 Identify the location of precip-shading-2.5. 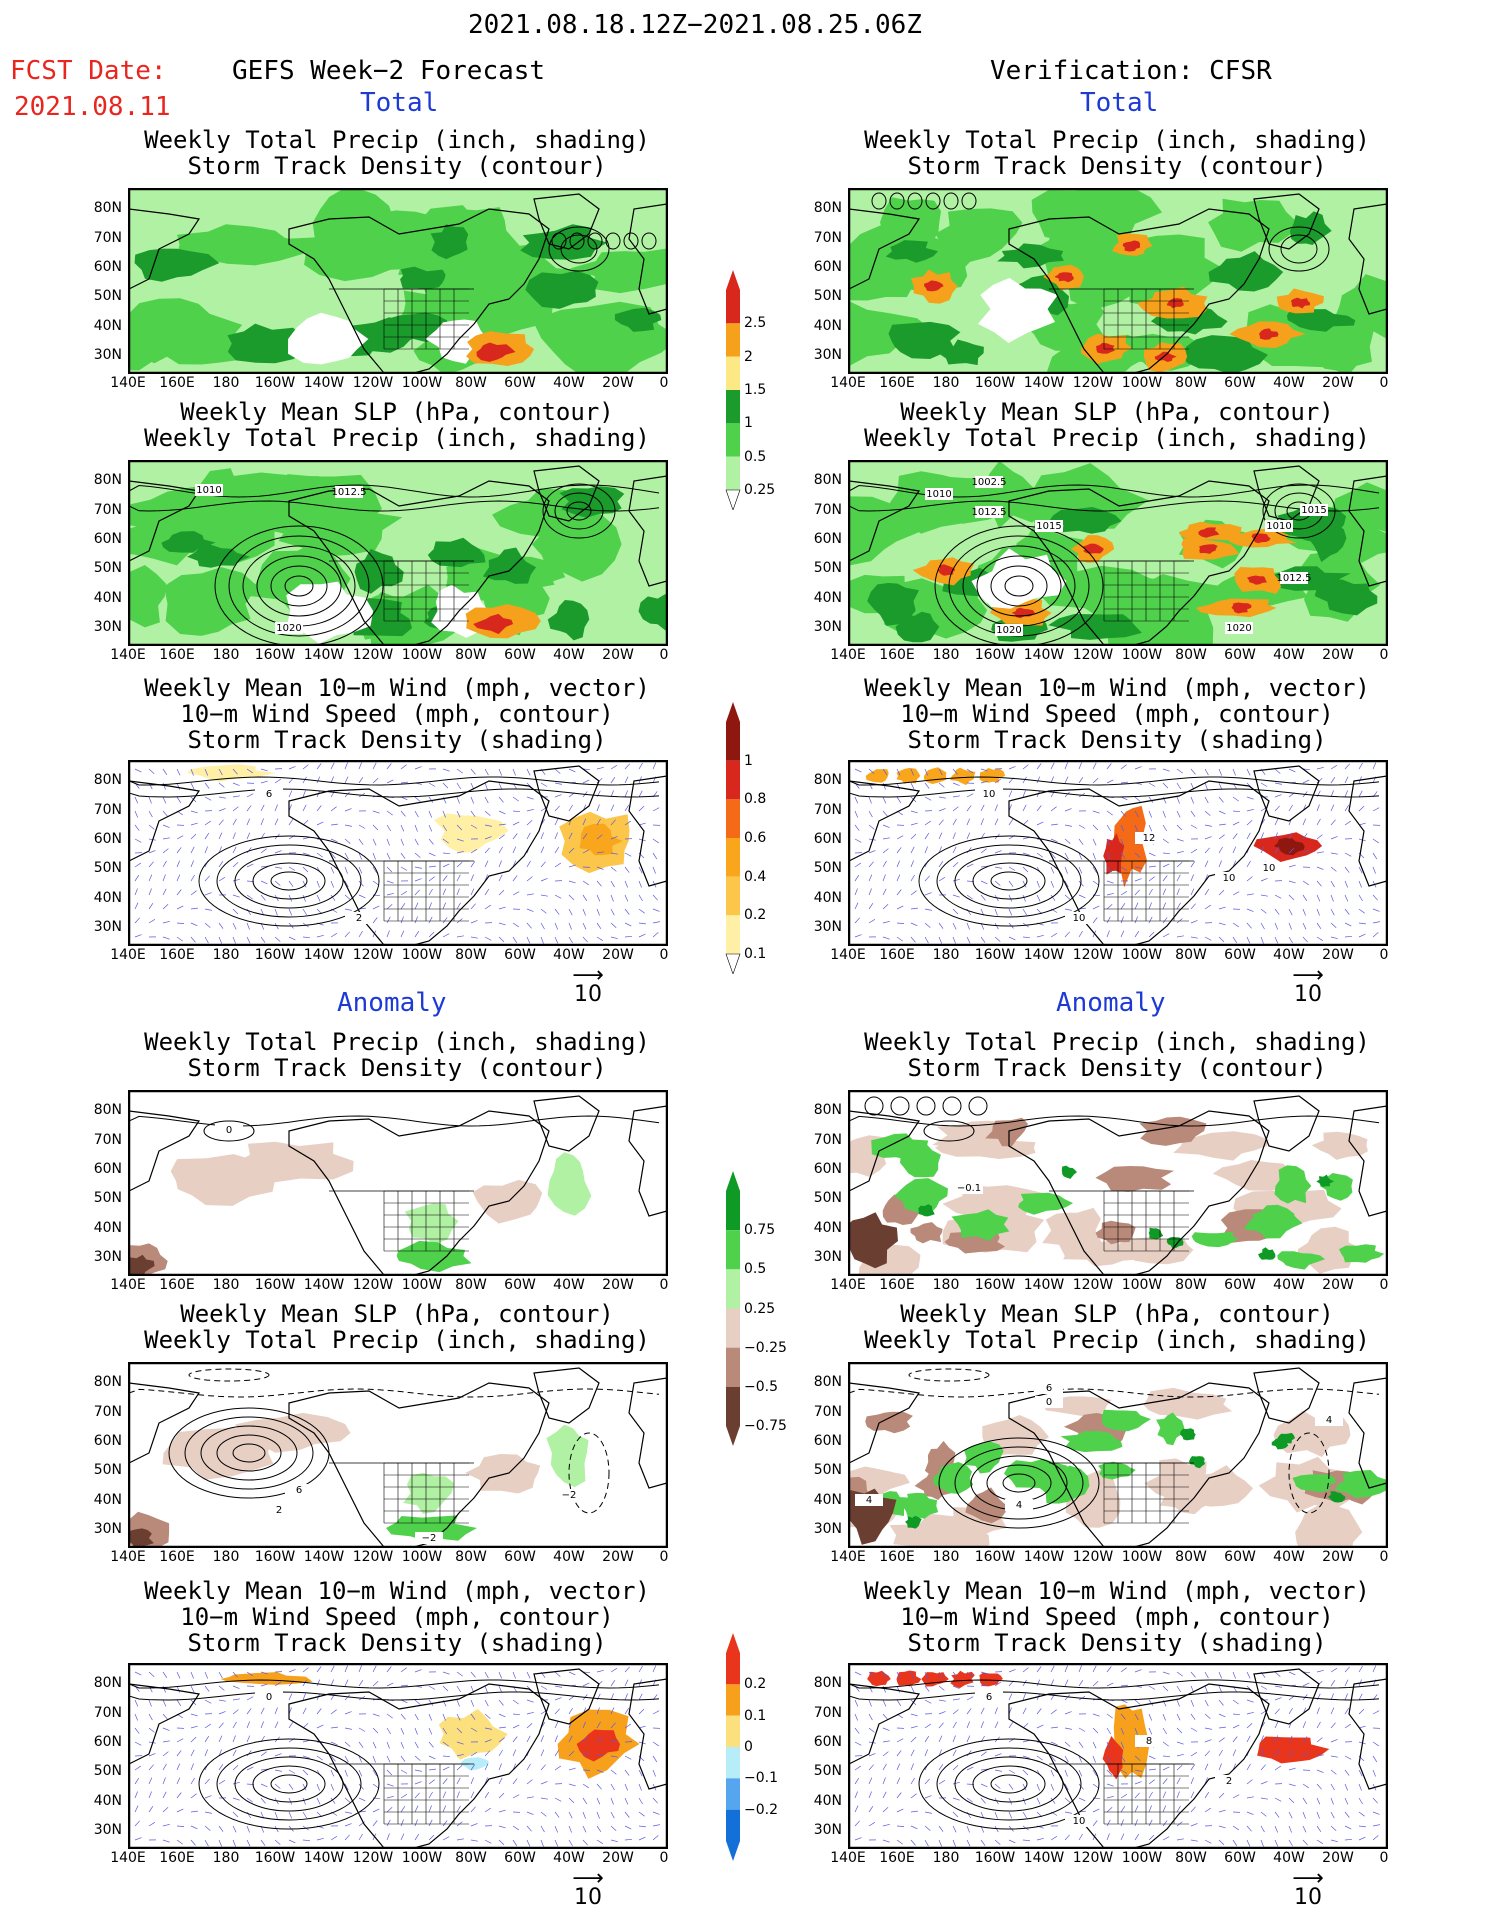
(496, 352).